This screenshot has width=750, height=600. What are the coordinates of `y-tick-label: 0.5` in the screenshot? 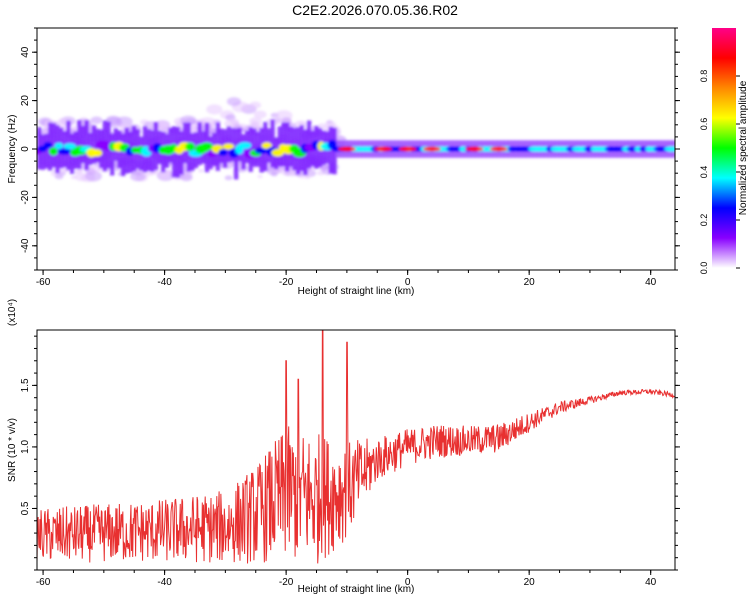 It's located at (25, 508).